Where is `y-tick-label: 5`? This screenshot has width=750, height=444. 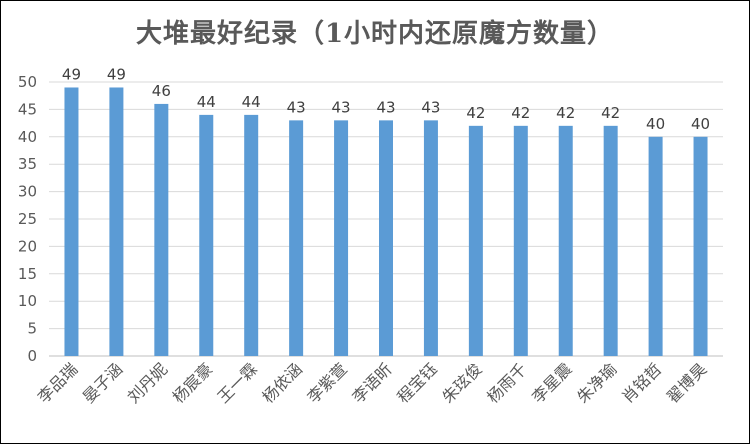
y-tick-label: 5 is located at coordinates (32, 329).